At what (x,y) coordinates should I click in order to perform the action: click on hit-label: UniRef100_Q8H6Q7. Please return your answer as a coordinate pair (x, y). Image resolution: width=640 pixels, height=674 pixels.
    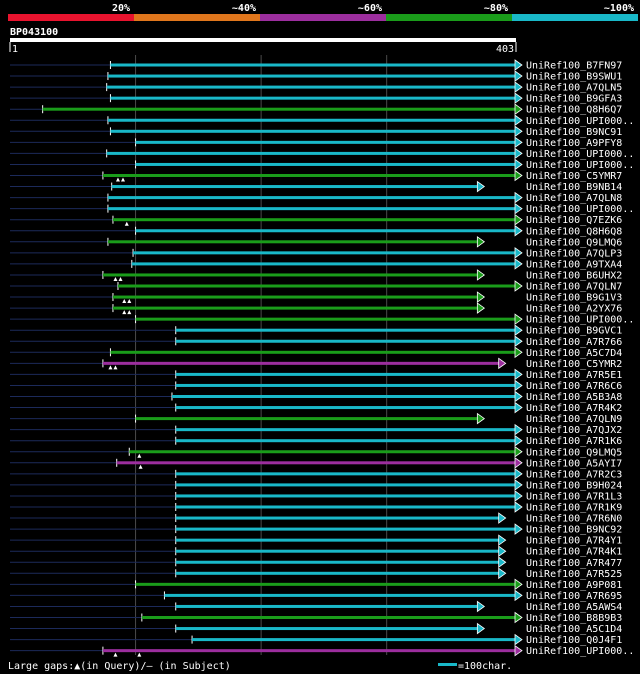
    Looking at the image, I should click on (574, 110).